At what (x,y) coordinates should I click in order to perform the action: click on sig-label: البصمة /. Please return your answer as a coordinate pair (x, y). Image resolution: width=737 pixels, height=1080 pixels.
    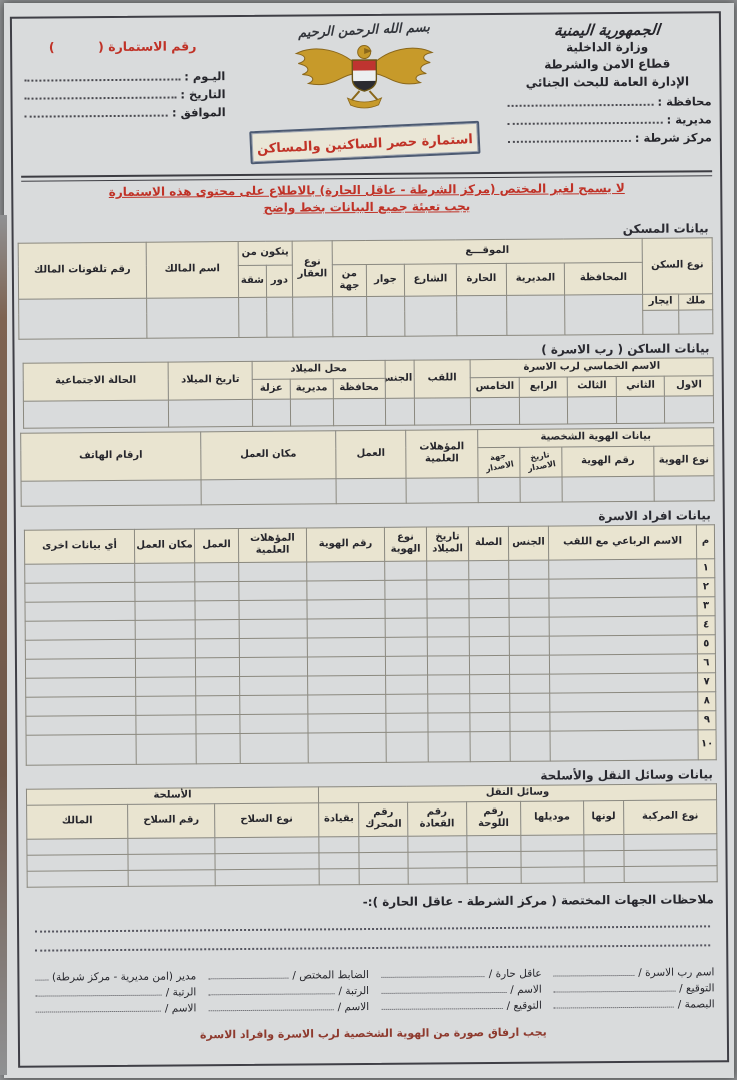
    Looking at the image, I should click on (696, 1004).